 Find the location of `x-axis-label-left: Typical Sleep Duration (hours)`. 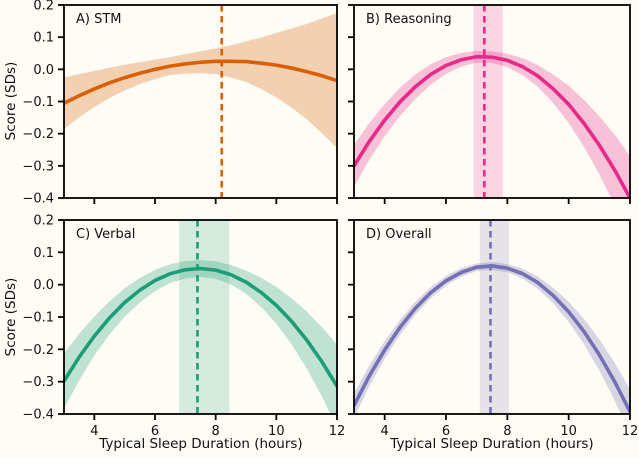

x-axis-label-left: Typical Sleep Duration (hours) is located at coordinates (201, 444).